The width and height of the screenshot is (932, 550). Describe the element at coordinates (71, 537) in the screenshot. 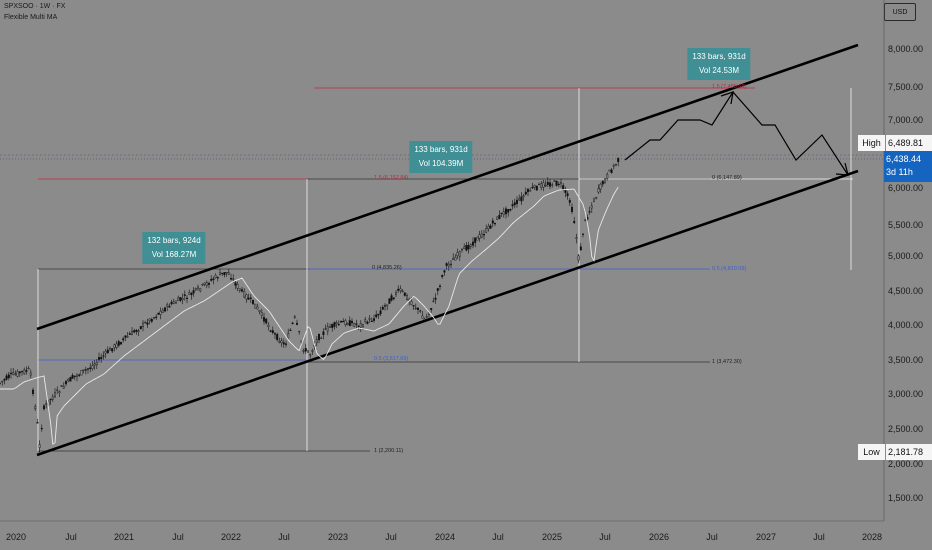

I see `x-tick-jul-2020: Jul` at that location.